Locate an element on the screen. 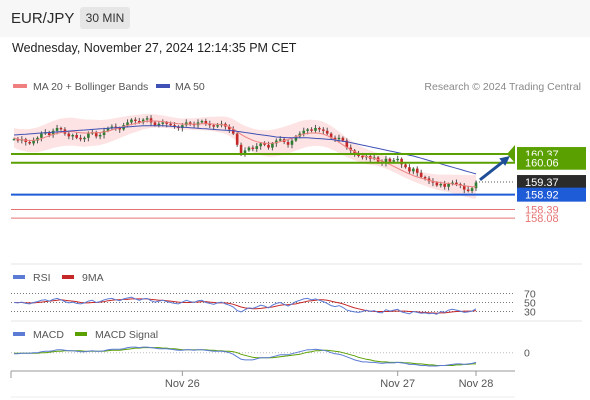 The height and width of the screenshot is (400, 590). x-tick-label: Nov 26 is located at coordinates (182, 384).